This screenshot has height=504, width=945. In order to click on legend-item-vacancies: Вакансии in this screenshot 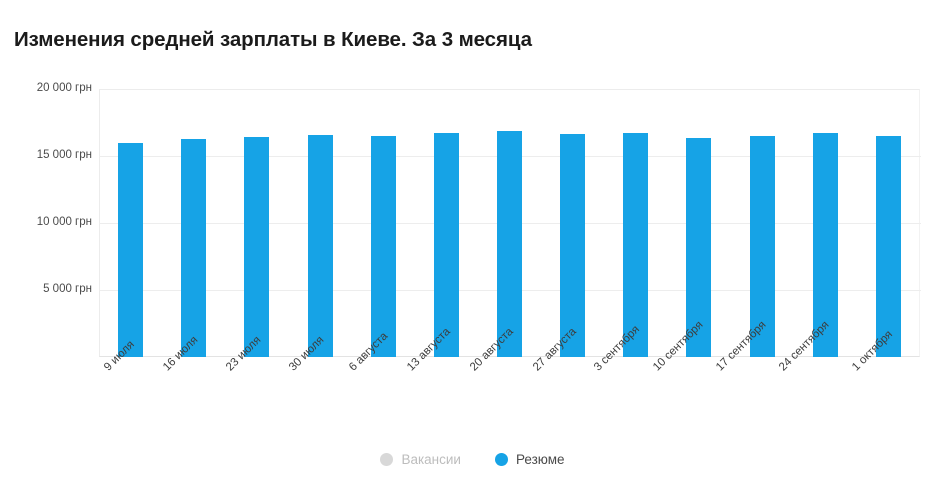, I will do `click(420, 459)`.